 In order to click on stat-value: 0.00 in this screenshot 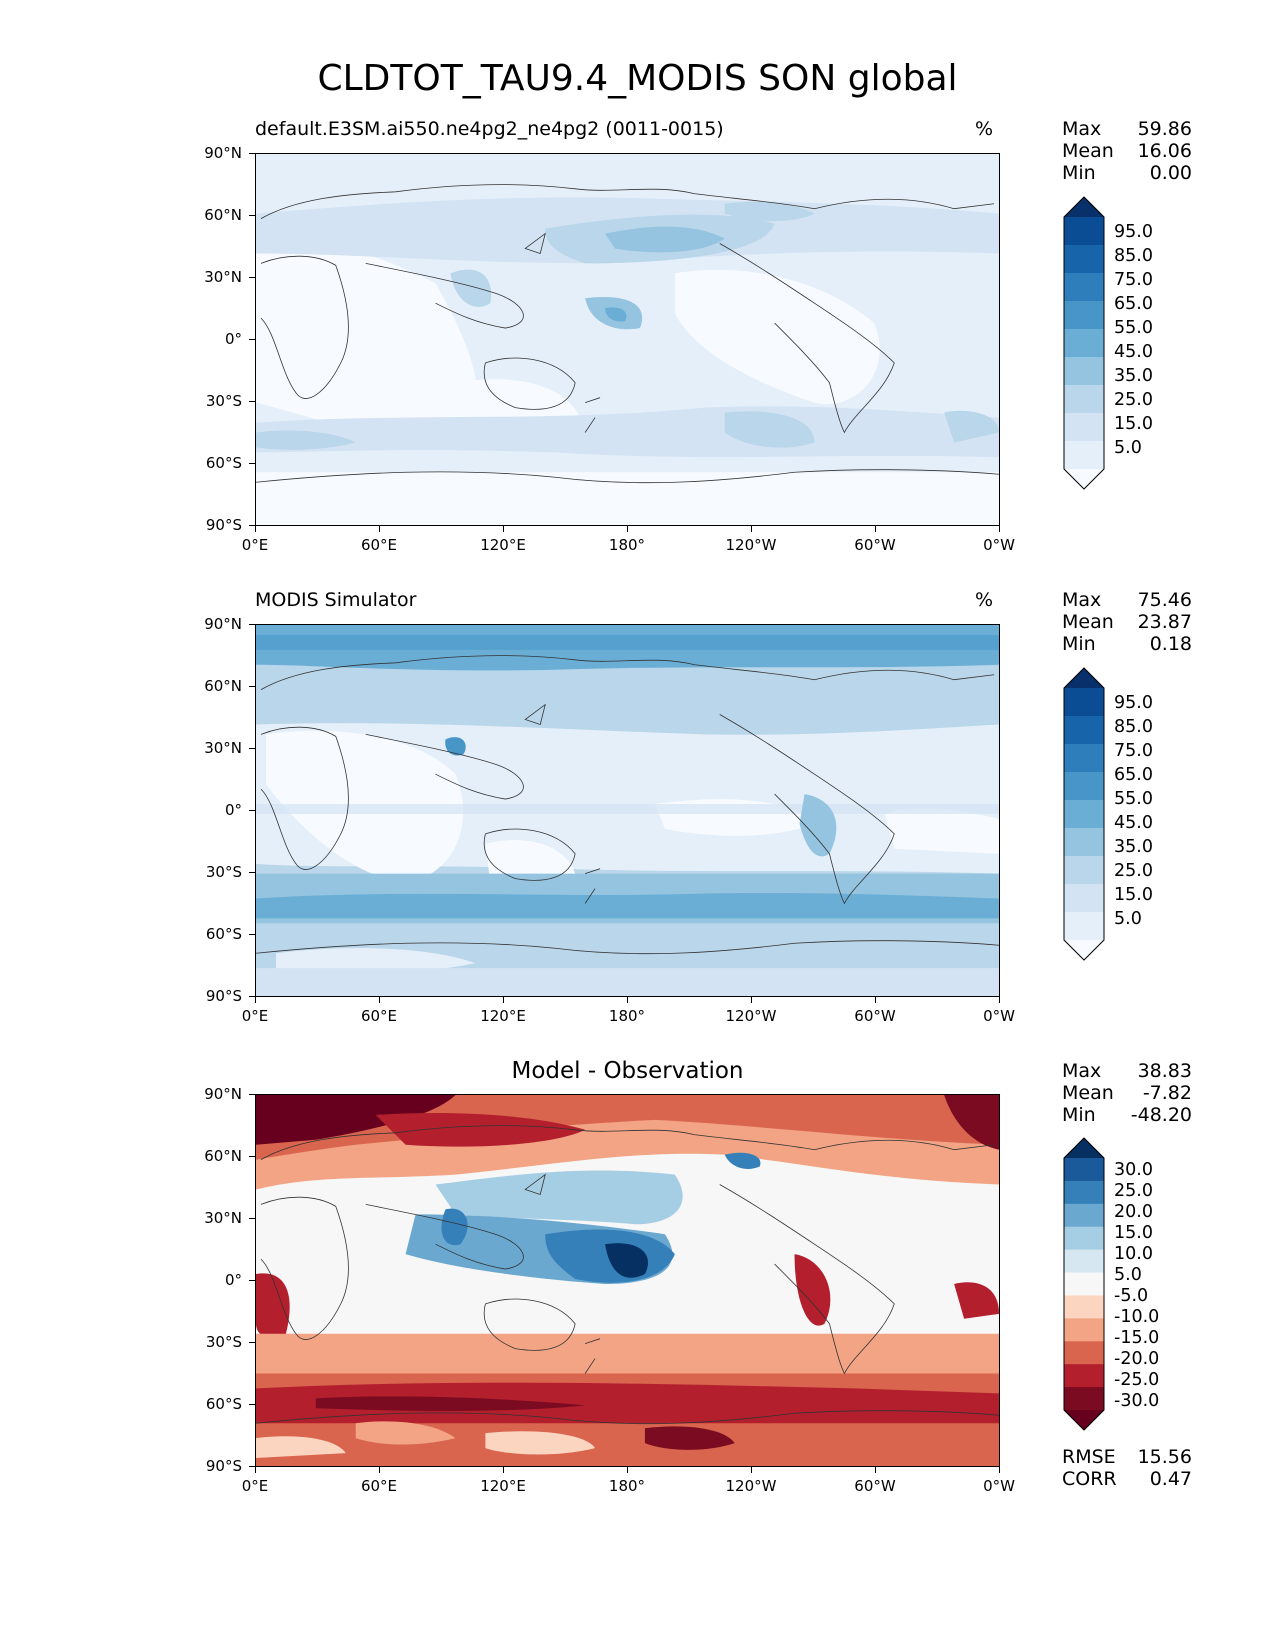, I will do `click(1170, 173)`.